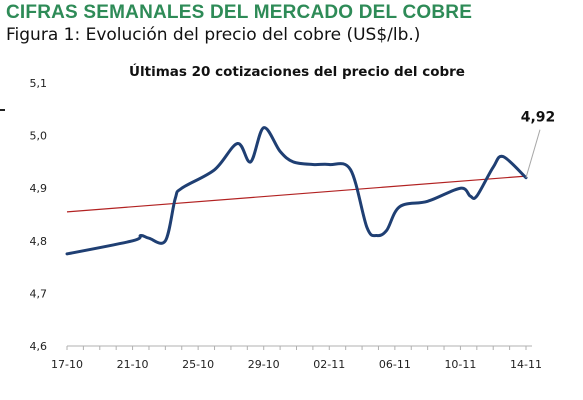 Image resolution: width=583 pixels, height=400 pixels. I want to click on y-tick-label: 5,1, so click(39, 83).